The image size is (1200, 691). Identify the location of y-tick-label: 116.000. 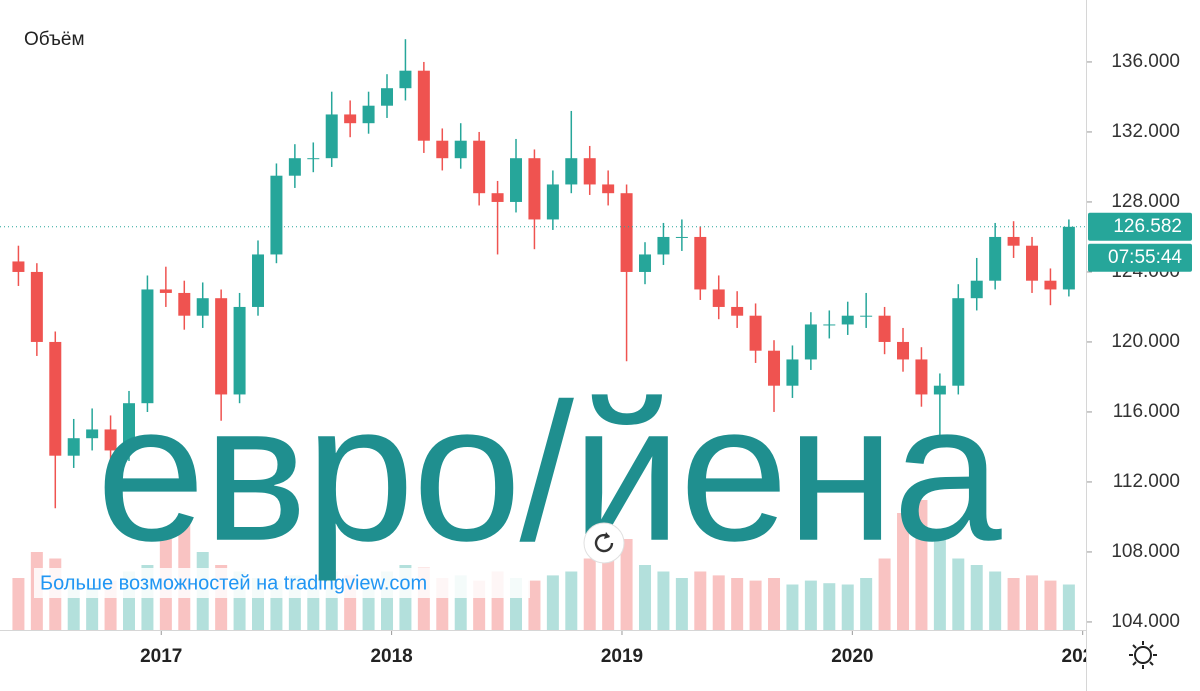
(1146, 411).